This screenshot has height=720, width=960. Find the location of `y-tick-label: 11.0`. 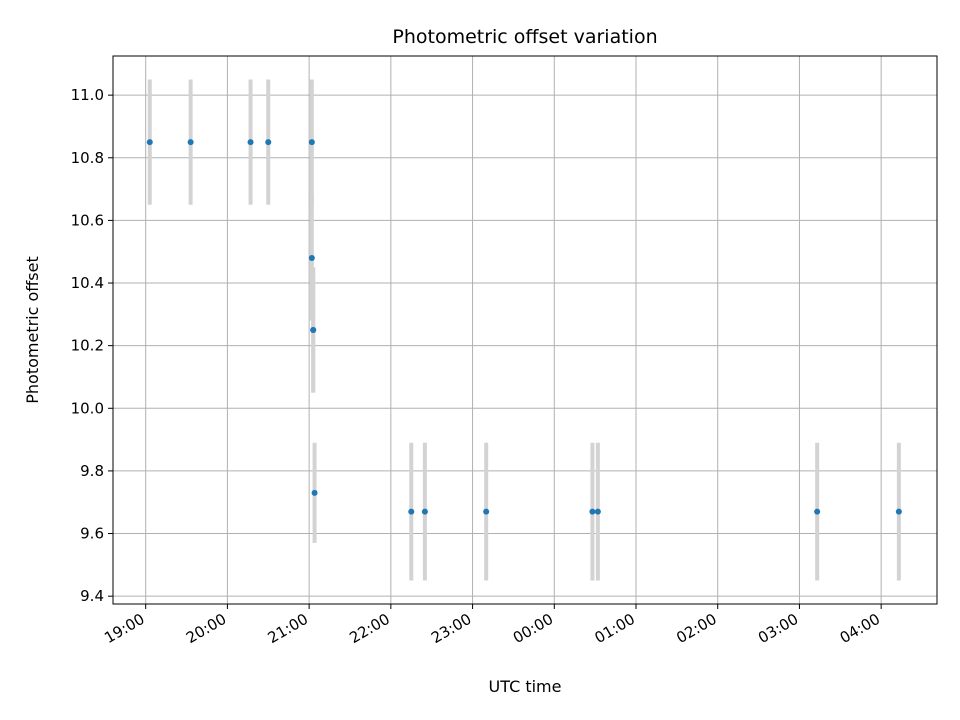

y-tick-label: 11.0 is located at coordinates (87, 95).